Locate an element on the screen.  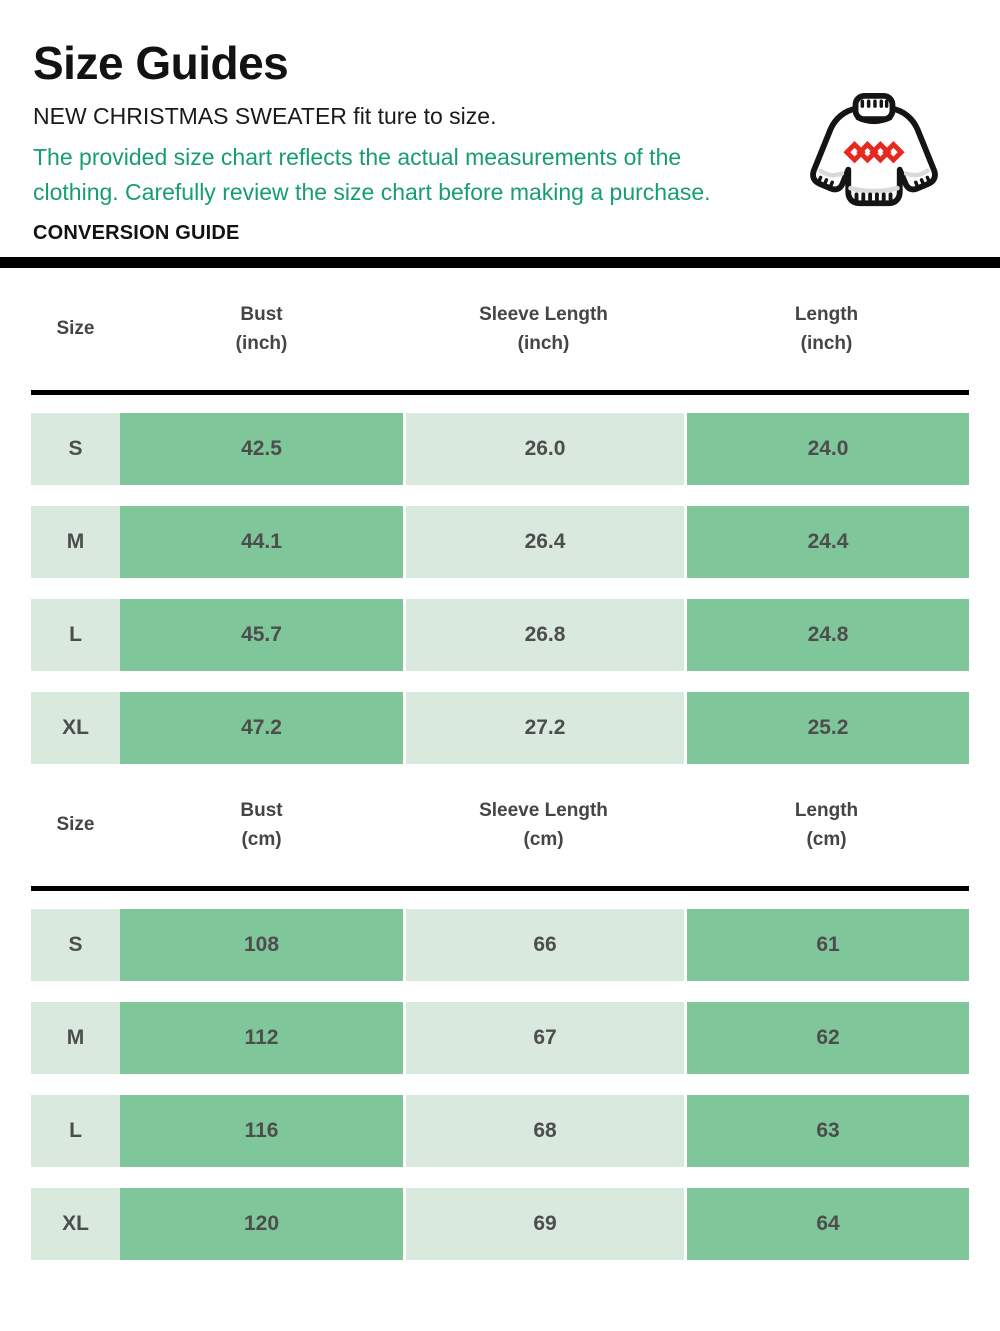
column-header-length: Length (inch) is located at coordinates (826, 329).